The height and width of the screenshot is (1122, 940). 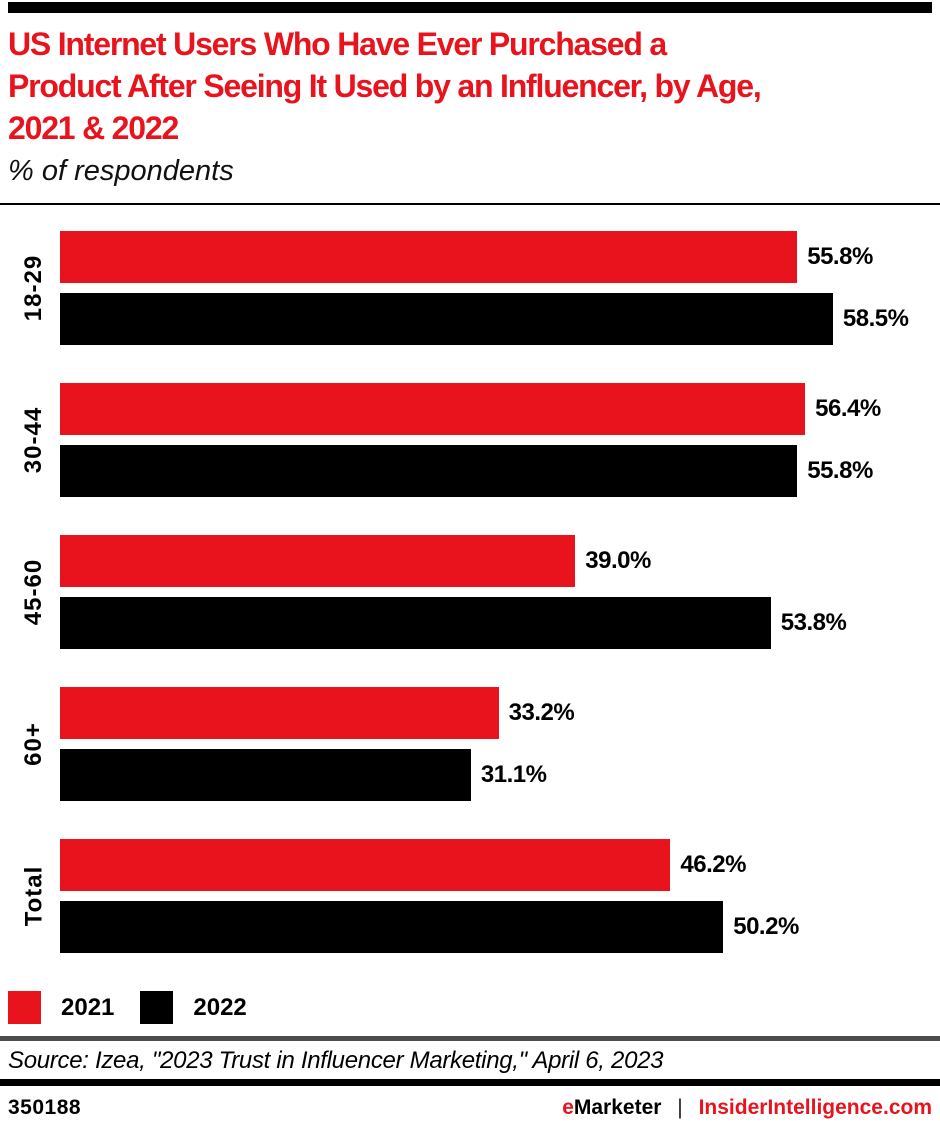 What do you see at coordinates (848, 408) in the screenshot?
I see `data-label-2021-30-44: 56.4%` at bounding box center [848, 408].